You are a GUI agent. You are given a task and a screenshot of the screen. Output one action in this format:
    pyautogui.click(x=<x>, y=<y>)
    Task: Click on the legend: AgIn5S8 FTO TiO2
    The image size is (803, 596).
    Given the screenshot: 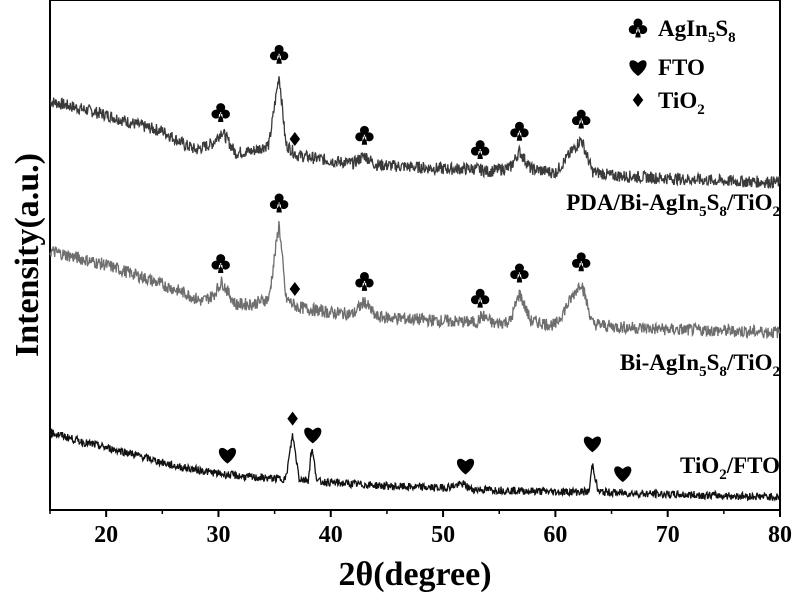 What is the action you would take?
    pyautogui.click(x=682, y=67)
    